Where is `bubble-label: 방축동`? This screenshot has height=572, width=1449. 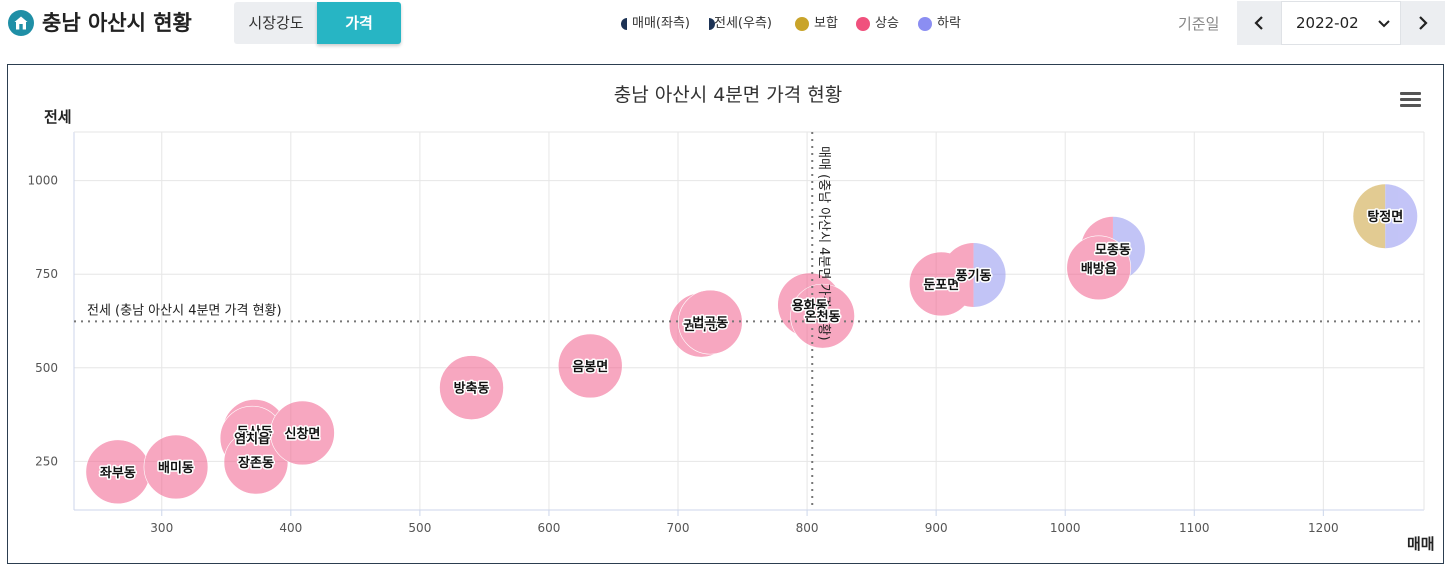 bubble-label: 방축동 is located at coordinates (472, 389).